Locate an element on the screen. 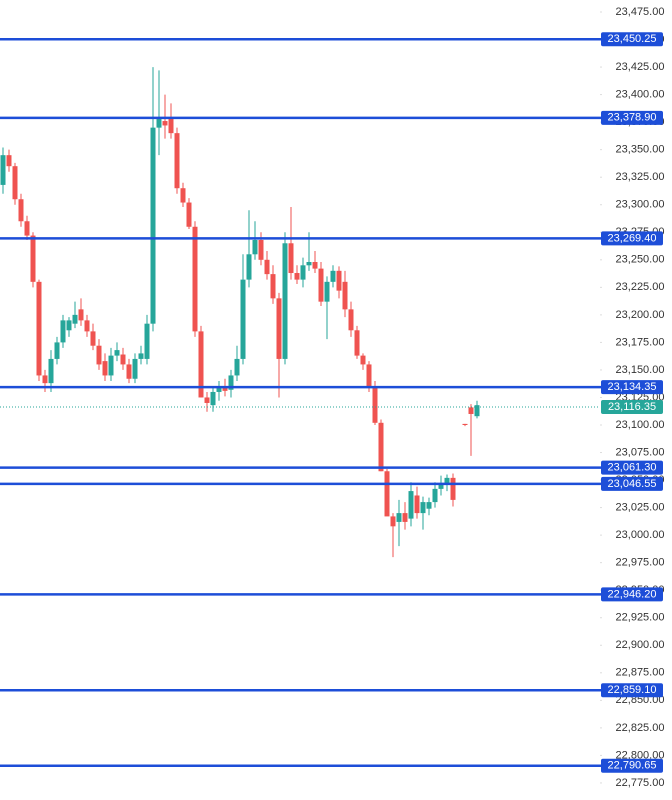 The width and height of the screenshot is (672, 800). y-tick-label: 23,075.00 is located at coordinates (640, 452).